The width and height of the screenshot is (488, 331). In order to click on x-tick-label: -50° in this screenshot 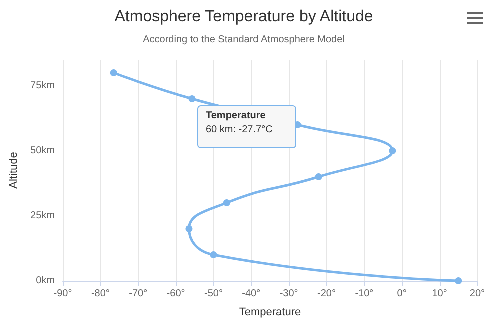, I will do `click(213, 294)`.